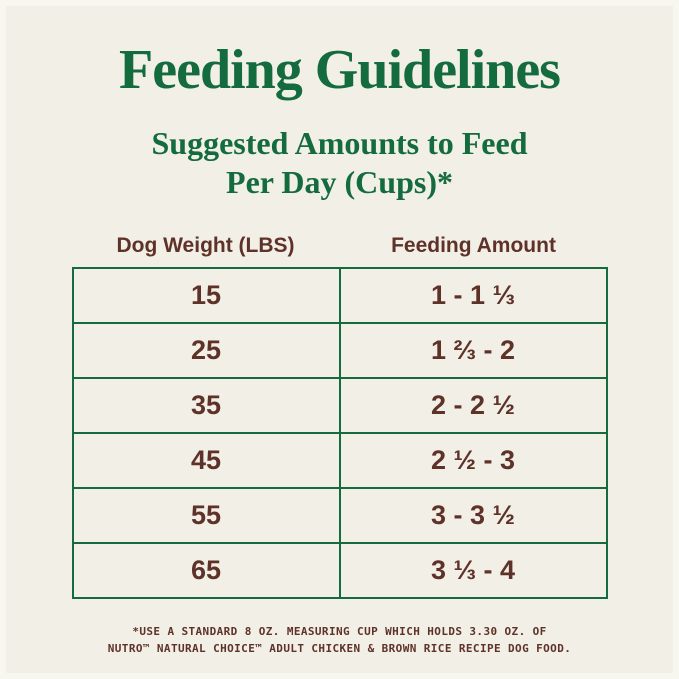 This screenshot has width=679, height=679. I want to click on feeding-amount-cell: 2 - 2 ½, so click(473, 405).